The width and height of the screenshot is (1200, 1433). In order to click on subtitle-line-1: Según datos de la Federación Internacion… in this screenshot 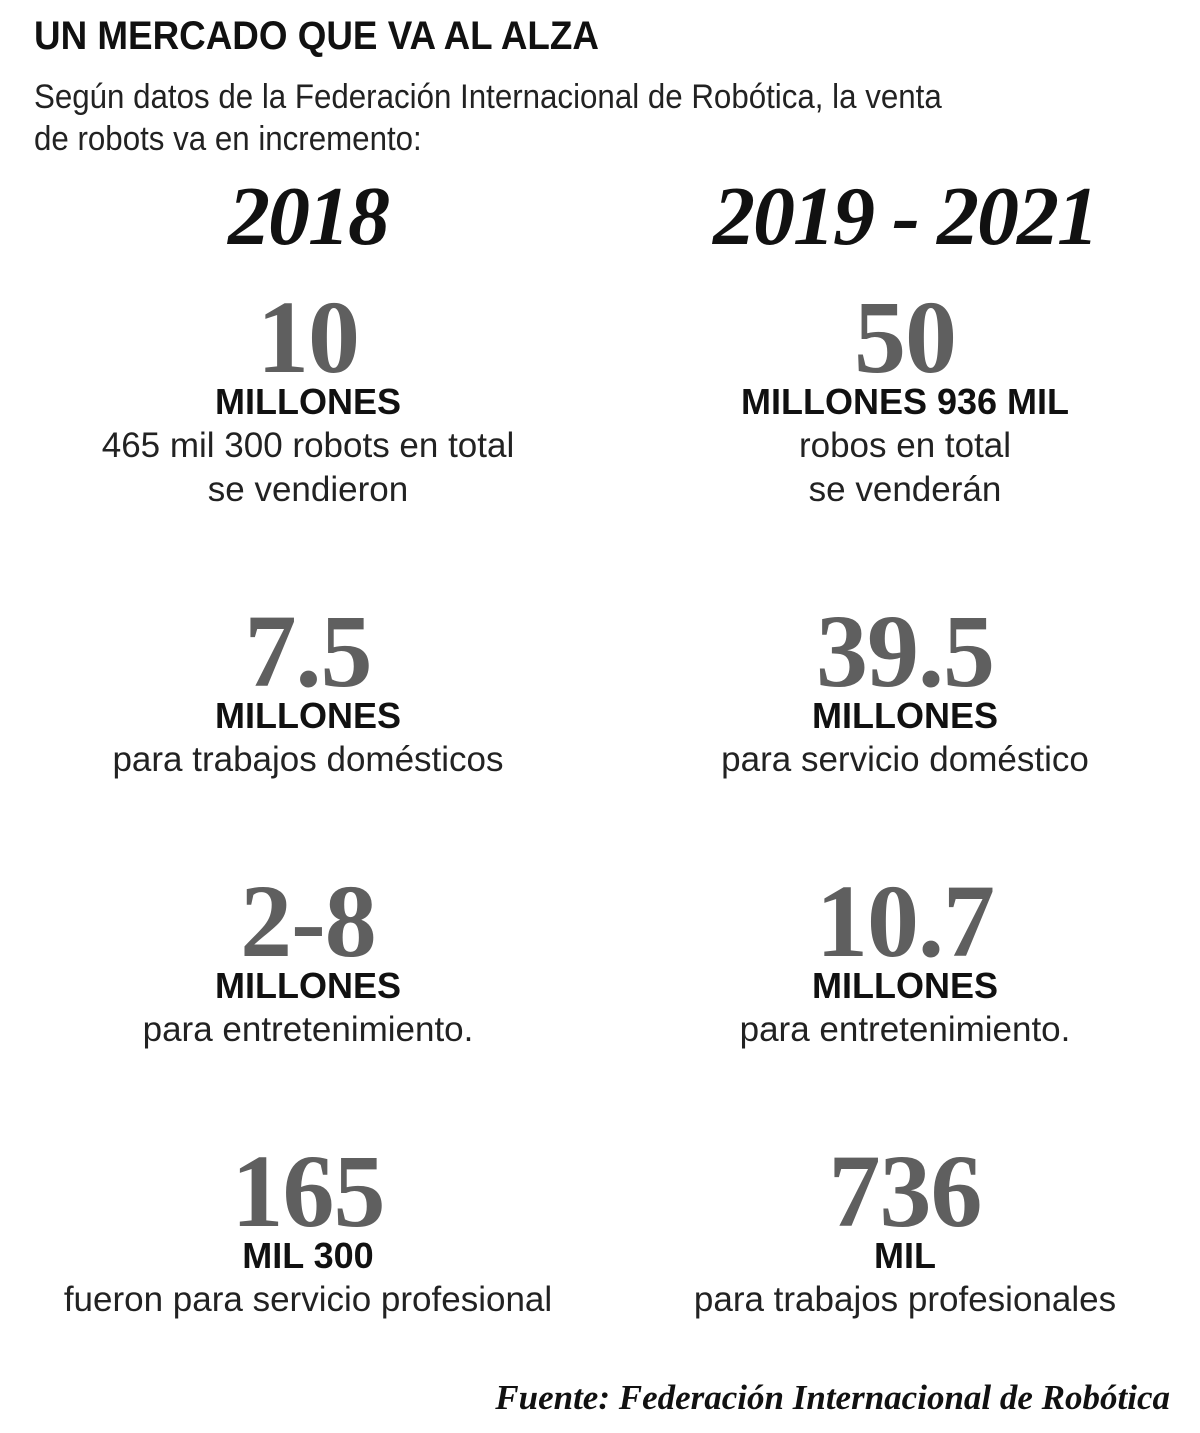, I will do `click(488, 97)`.